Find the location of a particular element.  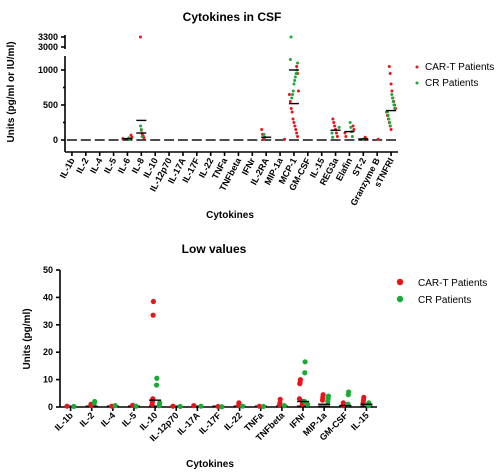

chart2-legend-cr: CR Patients is located at coordinates (444, 300).